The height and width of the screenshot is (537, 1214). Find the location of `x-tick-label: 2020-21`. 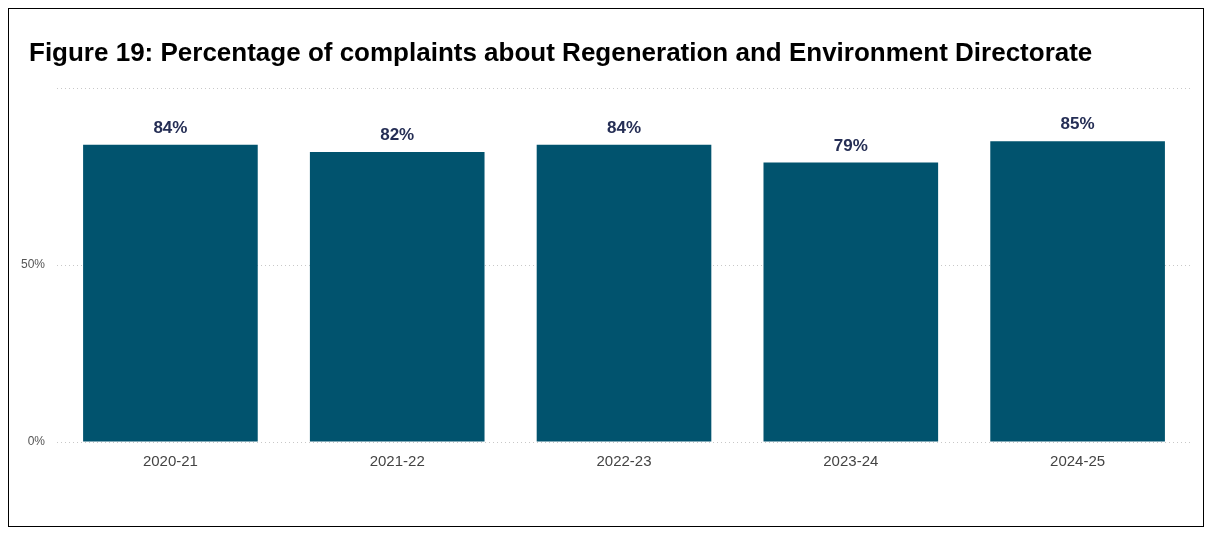

x-tick-label: 2020-21 is located at coordinates (170, 461).